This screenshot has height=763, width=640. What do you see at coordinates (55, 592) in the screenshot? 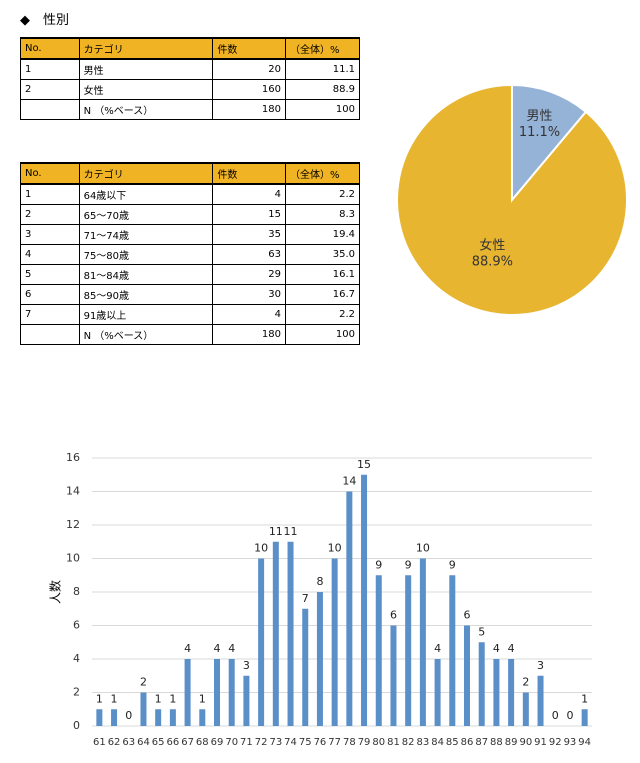
I see `y-axis-label: 人数` at bounding box center [55, 592].